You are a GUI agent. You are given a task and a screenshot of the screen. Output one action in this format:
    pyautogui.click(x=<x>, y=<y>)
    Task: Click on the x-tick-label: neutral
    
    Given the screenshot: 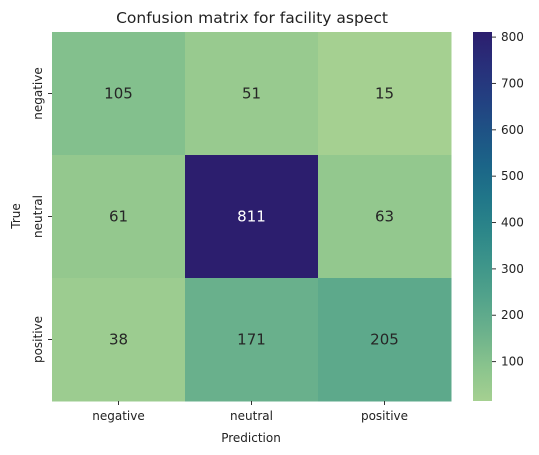 What is the action you would take?
    pyautogui.click(x=251, y=416)
    